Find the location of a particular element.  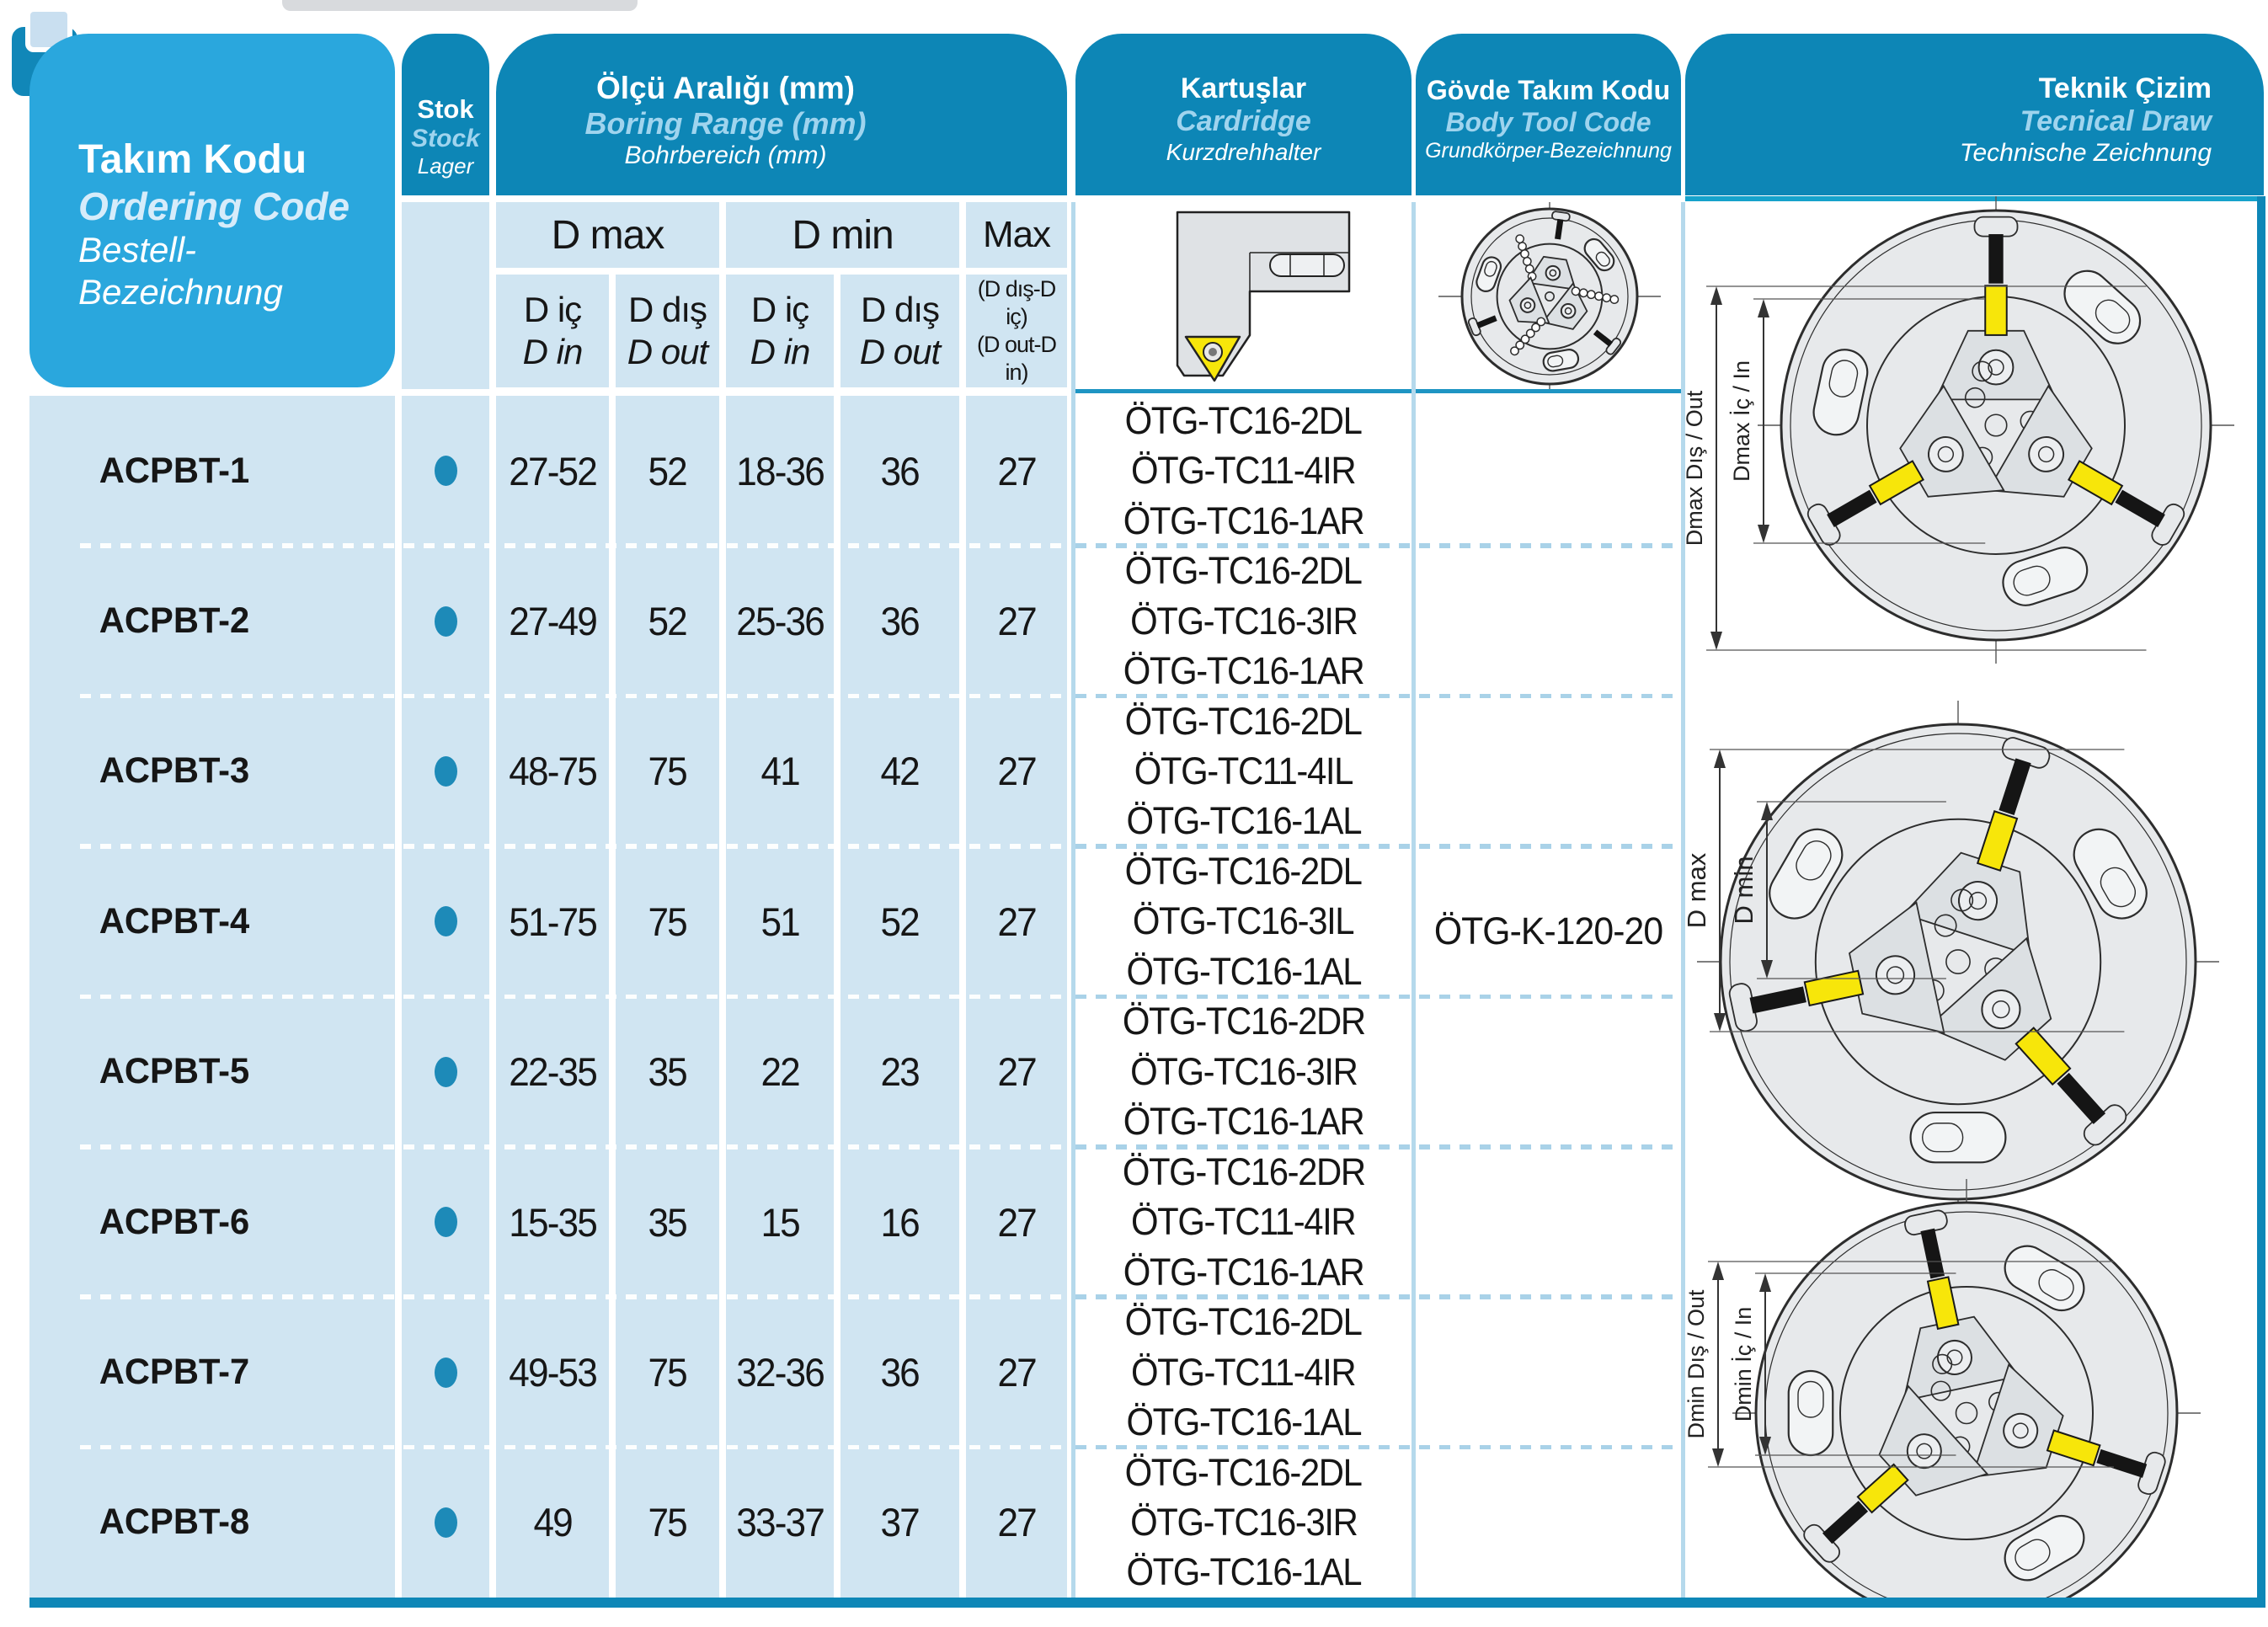

stock-title-en: Stock is located at coordinates (445, 138).